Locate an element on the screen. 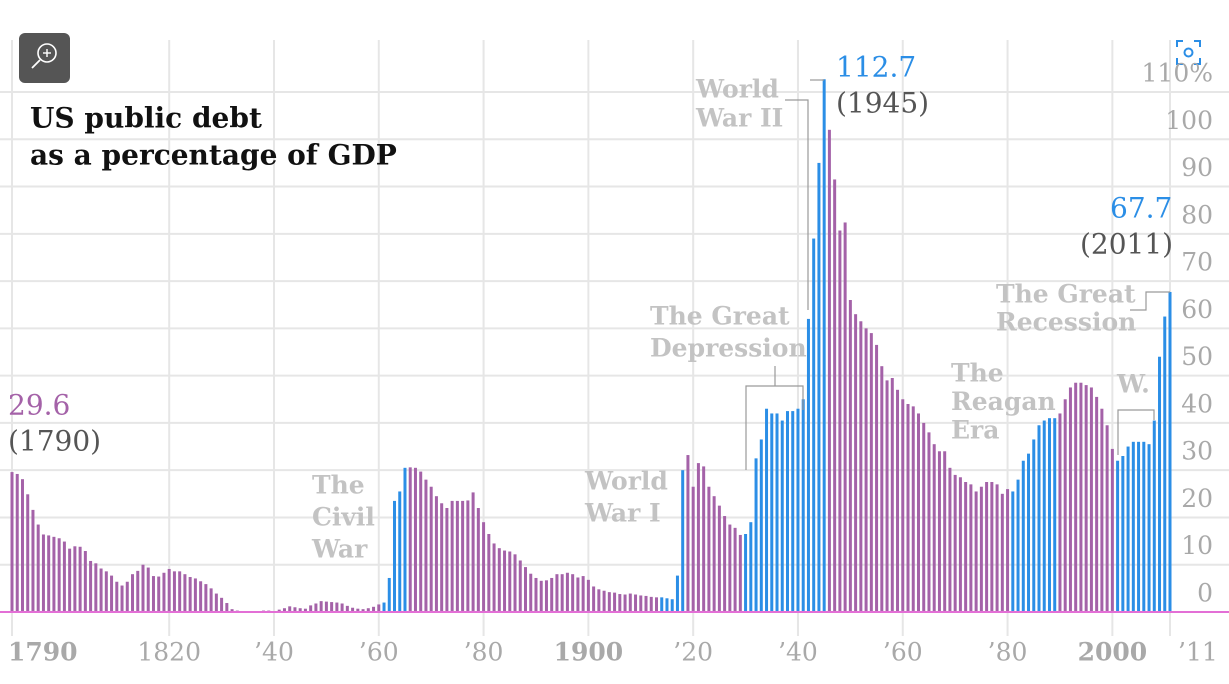 This screenshot has width=1229, height=684. chart-title: US public debt is located at coordinates (146, 118).